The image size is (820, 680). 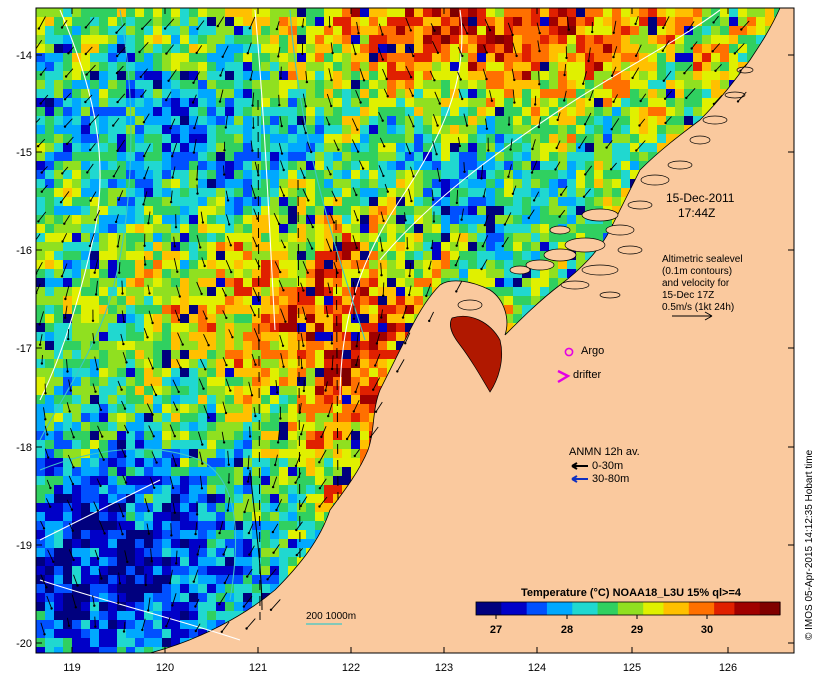 I want to click on temperature-colorbar, so click(x=628, y=608).